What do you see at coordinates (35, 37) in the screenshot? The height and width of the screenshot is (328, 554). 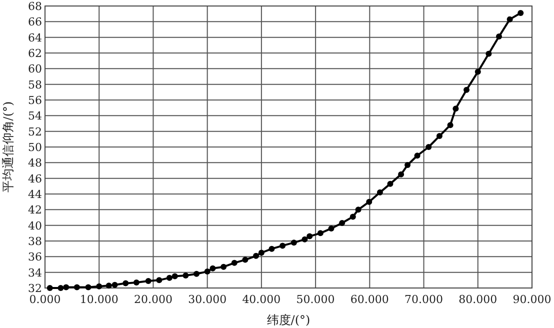 I see `y-tick-label: 64` at bounding box center [35, 37].